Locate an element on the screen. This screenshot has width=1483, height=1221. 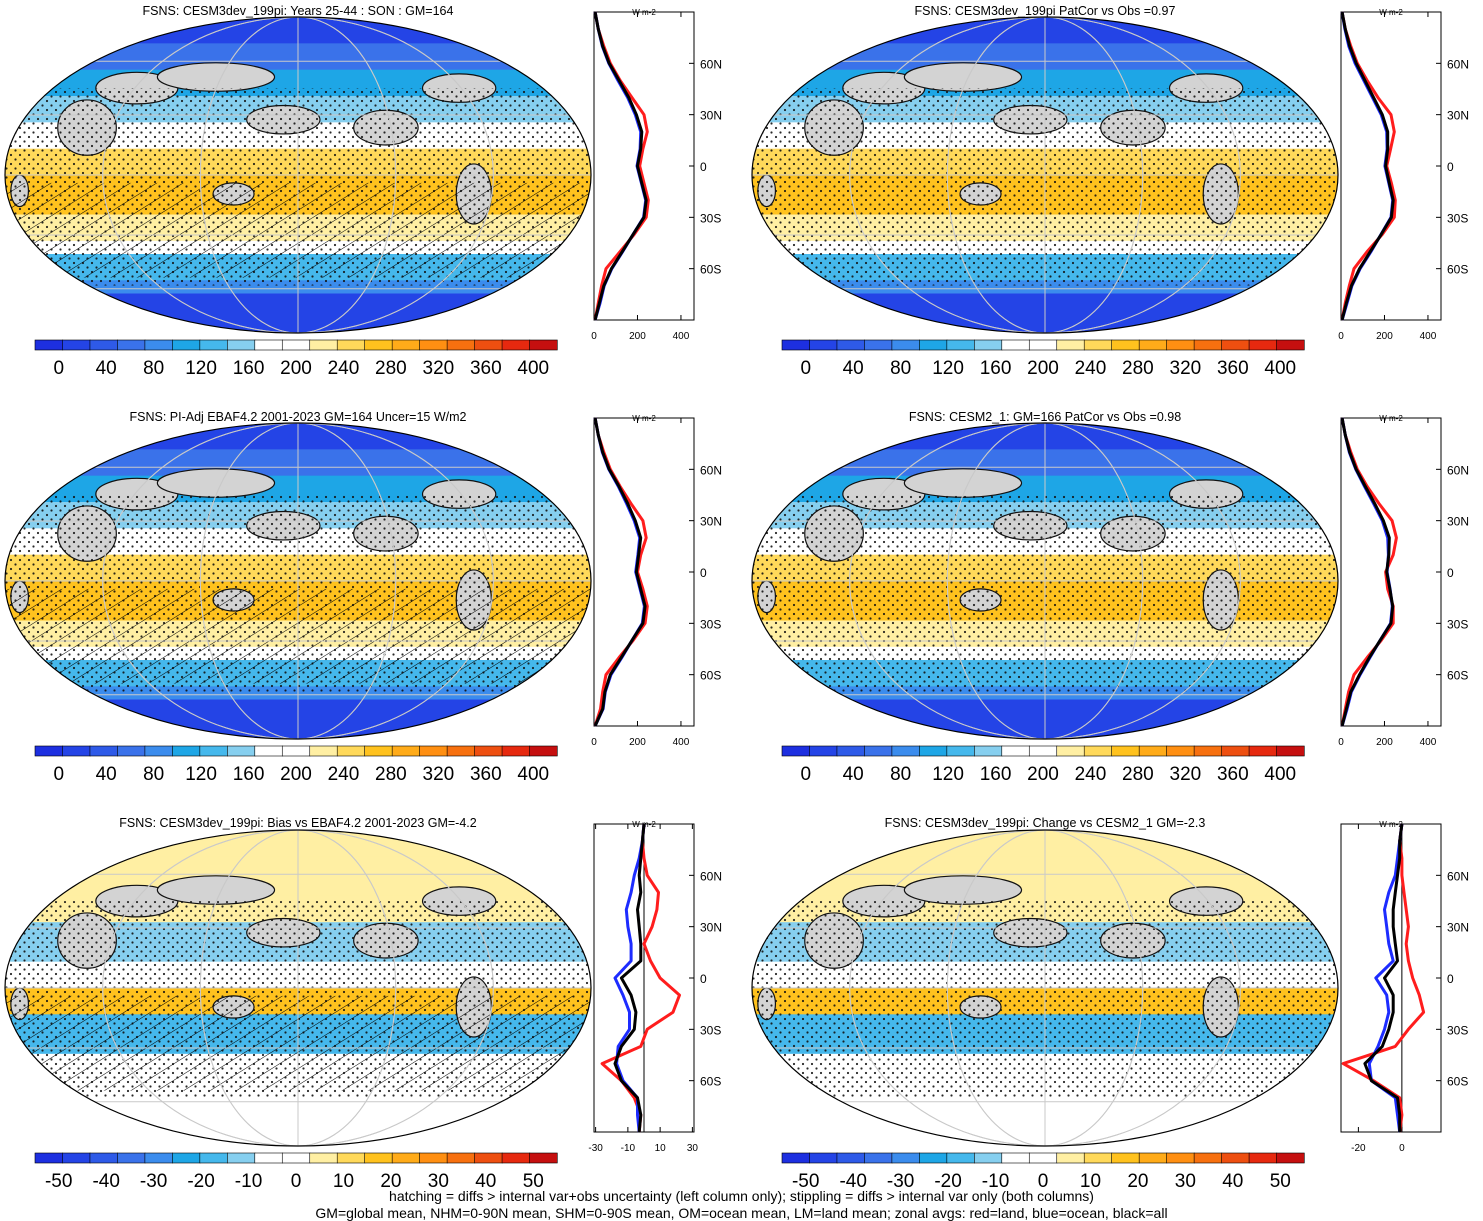
colorbar-tick-label: -10 is located at coordinates (995, 1181).